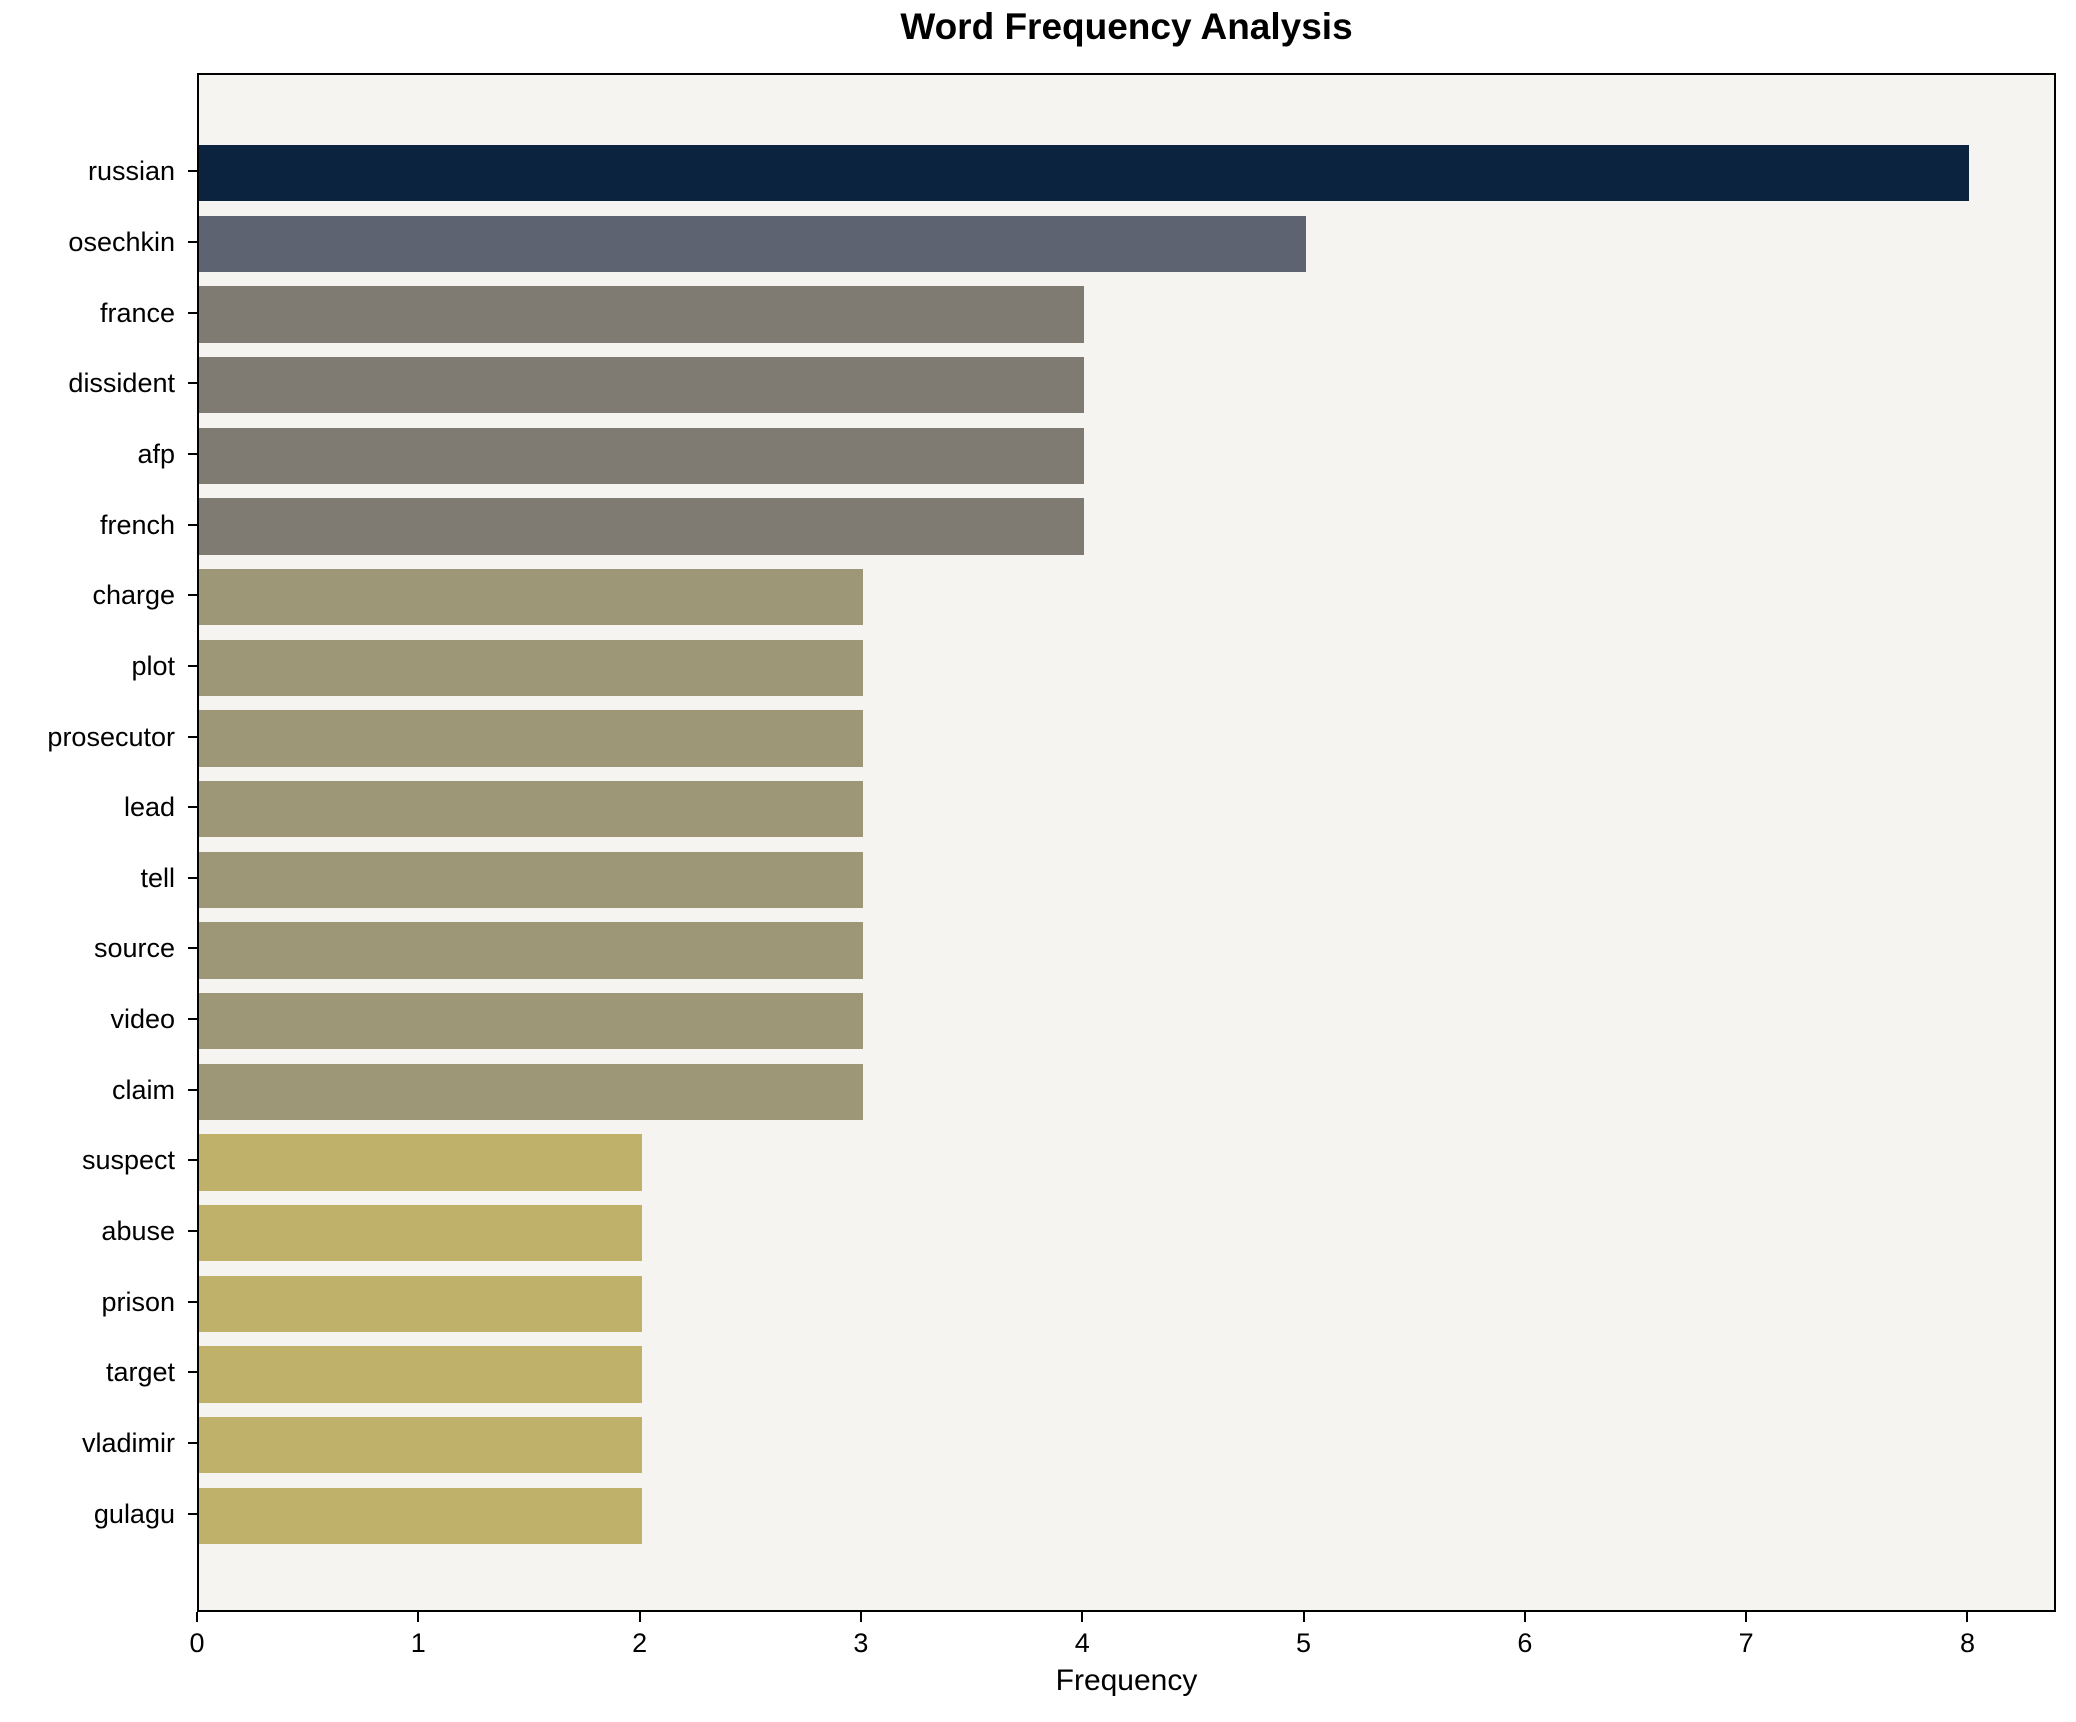 The image size is (2076, 1722). I want to click on y-tick-label-source: source, so click(134, 948).